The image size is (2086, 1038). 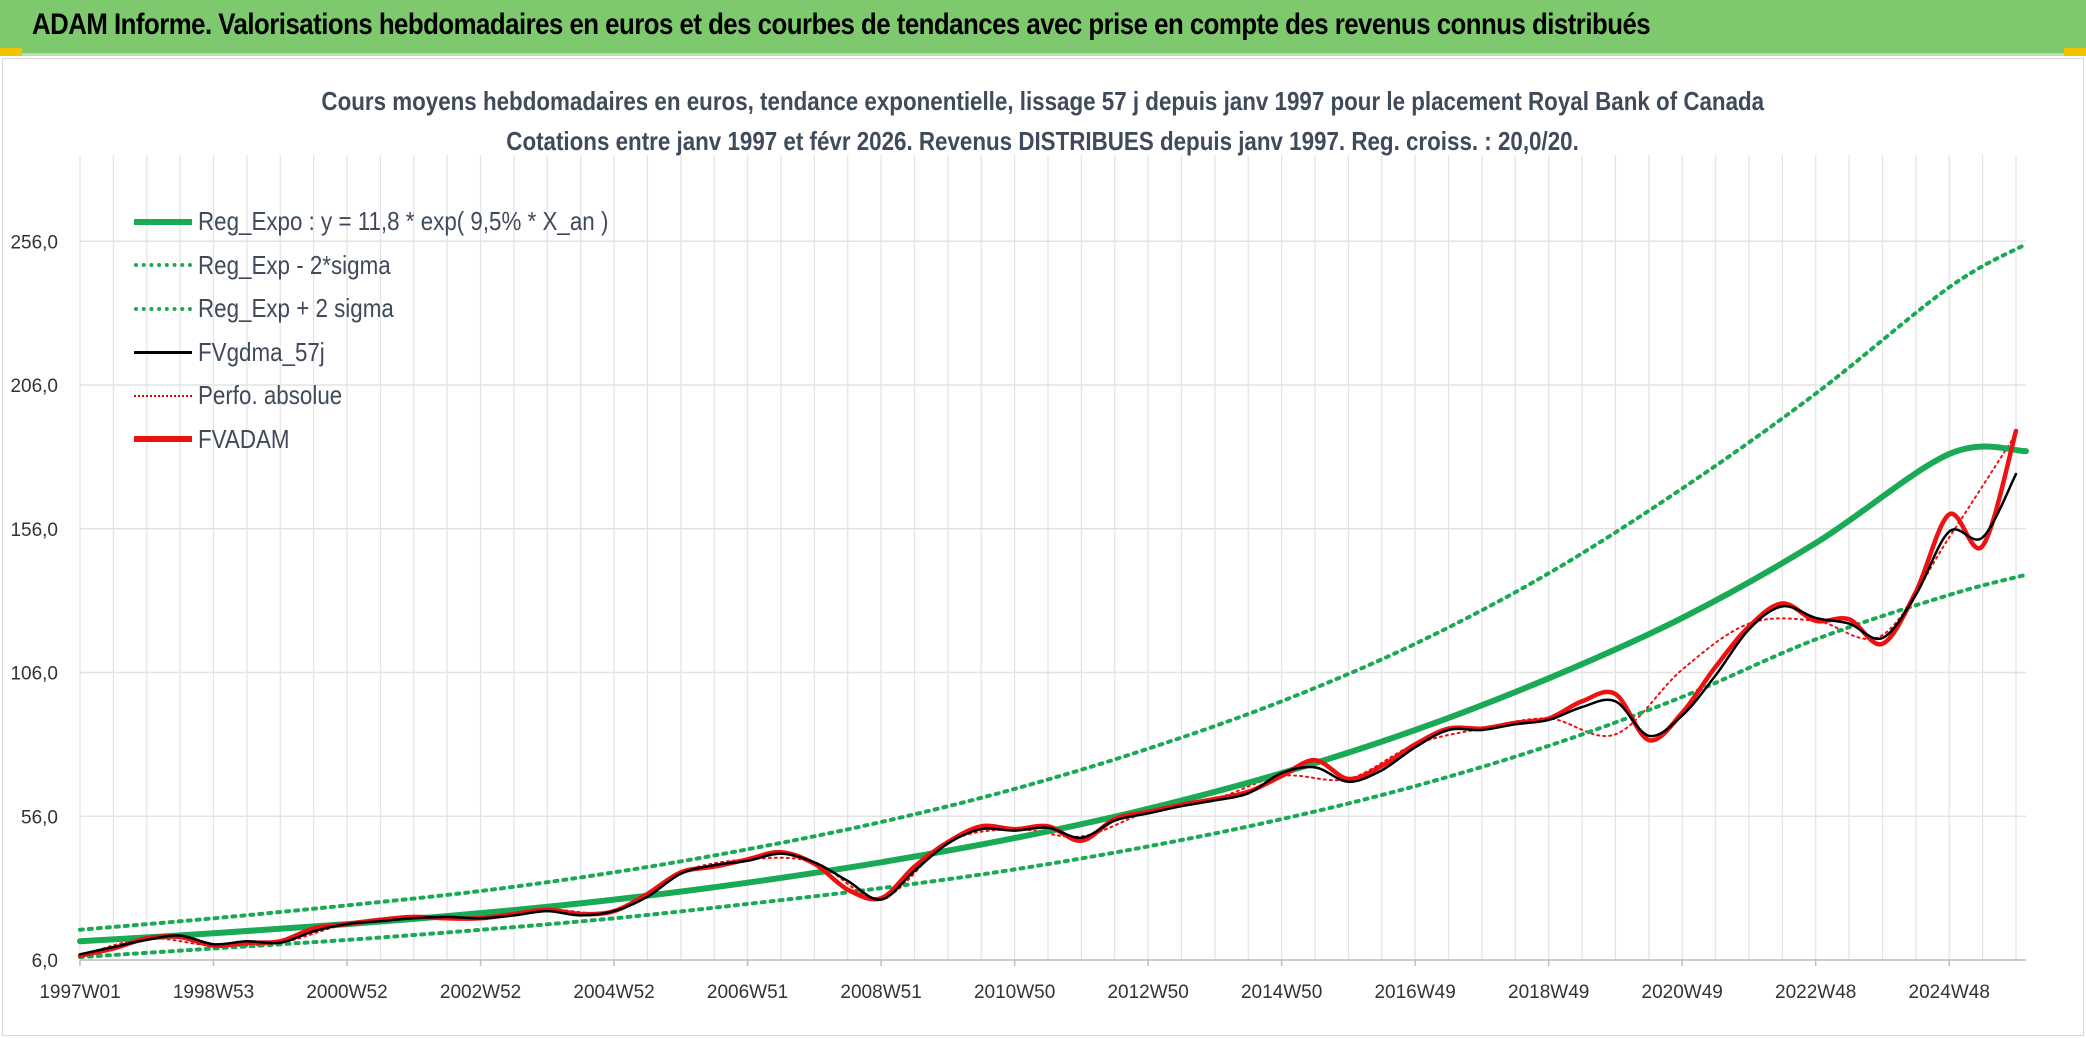 I want to click on y-tick-label: 206,0, so click(x=34, y=386).